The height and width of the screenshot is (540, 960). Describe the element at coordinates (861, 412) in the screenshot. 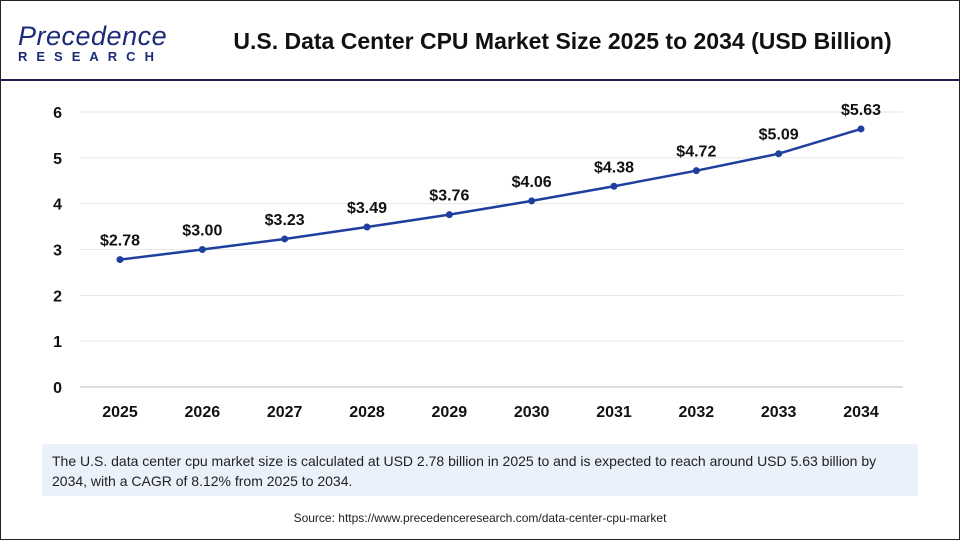

I see `x-tick-label: 2034` at that location.